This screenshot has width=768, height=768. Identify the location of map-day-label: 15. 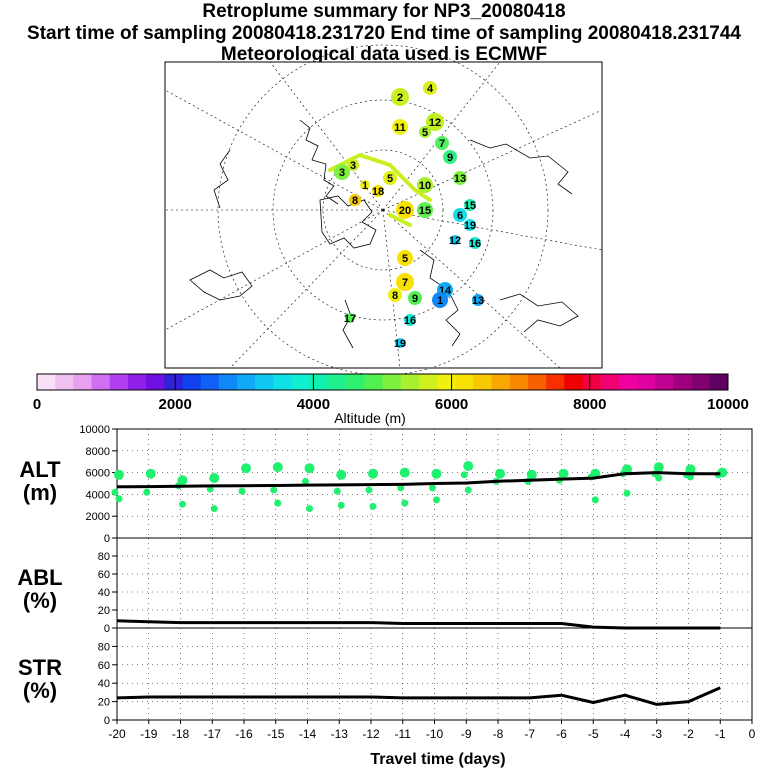
(425, 211).